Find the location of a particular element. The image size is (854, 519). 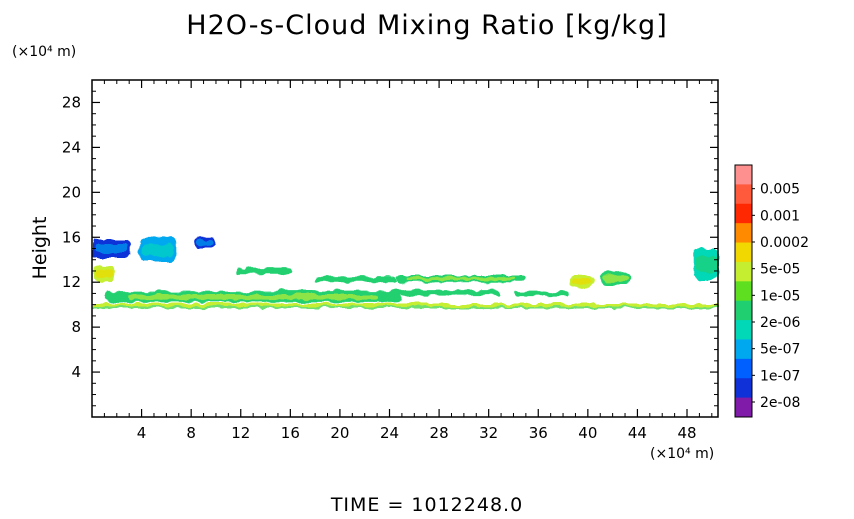

colorbar-label: 1e-07 is located at coordinates (780, 376).